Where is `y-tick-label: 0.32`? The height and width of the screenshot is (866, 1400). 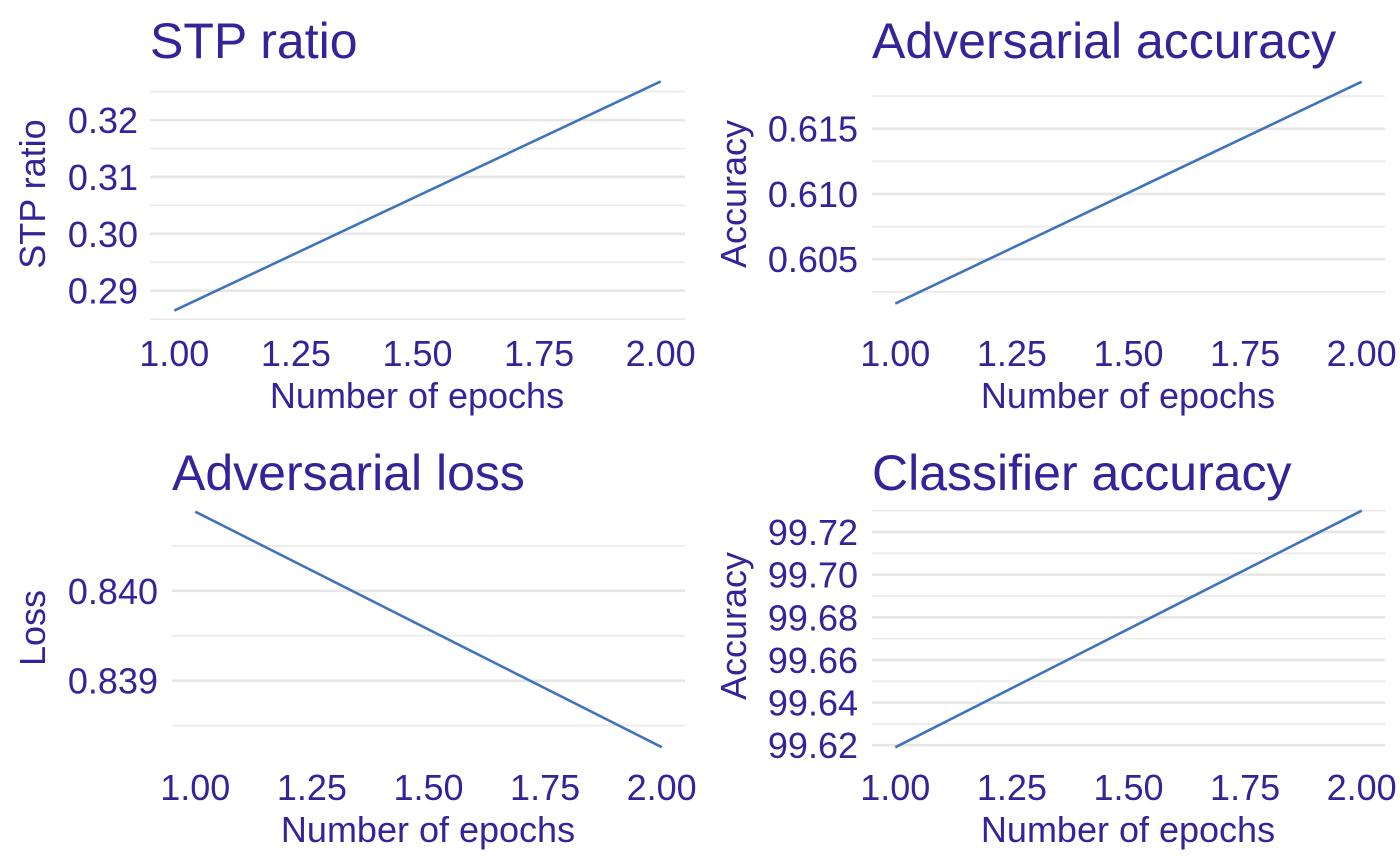 y-tick-label: 0.32 is located at coordinates (103, 120).